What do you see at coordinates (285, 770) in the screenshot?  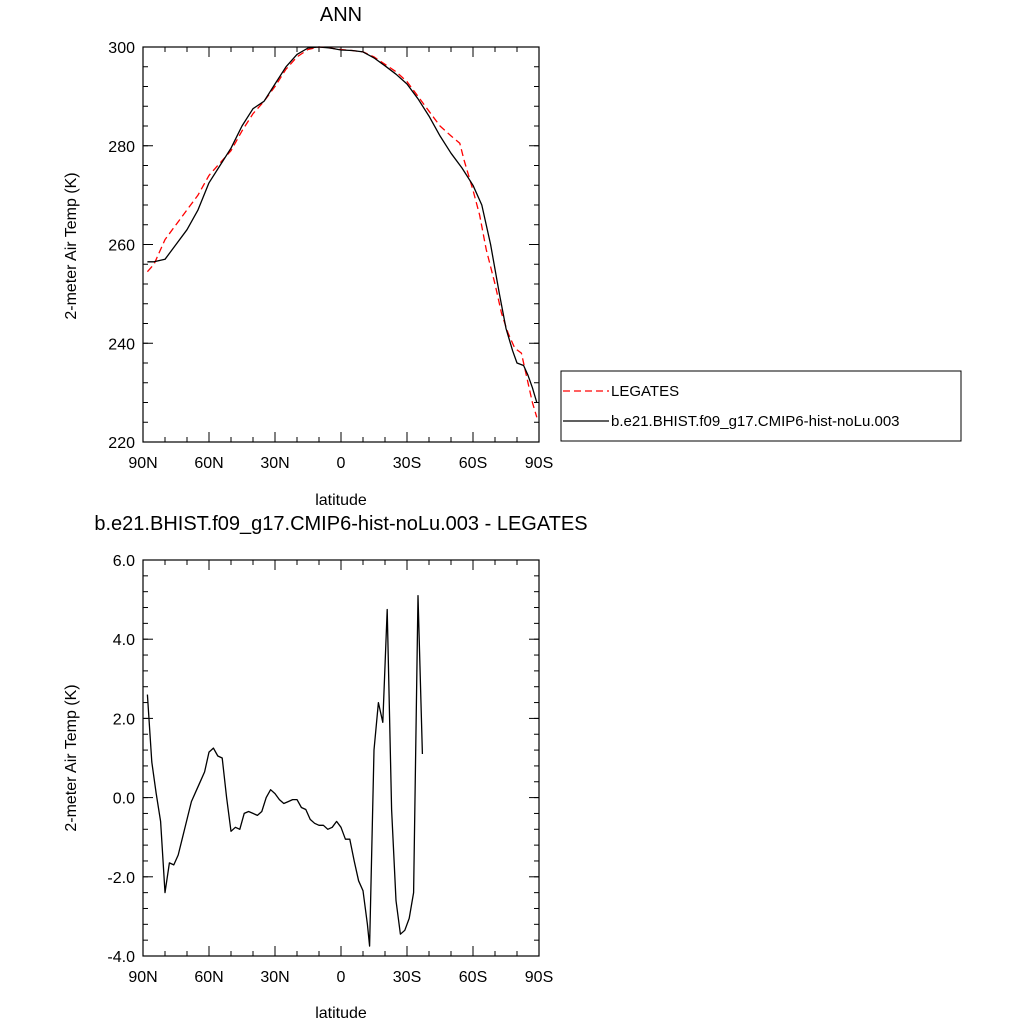 I see `series-line-difference` at bounding box center [285, 770].